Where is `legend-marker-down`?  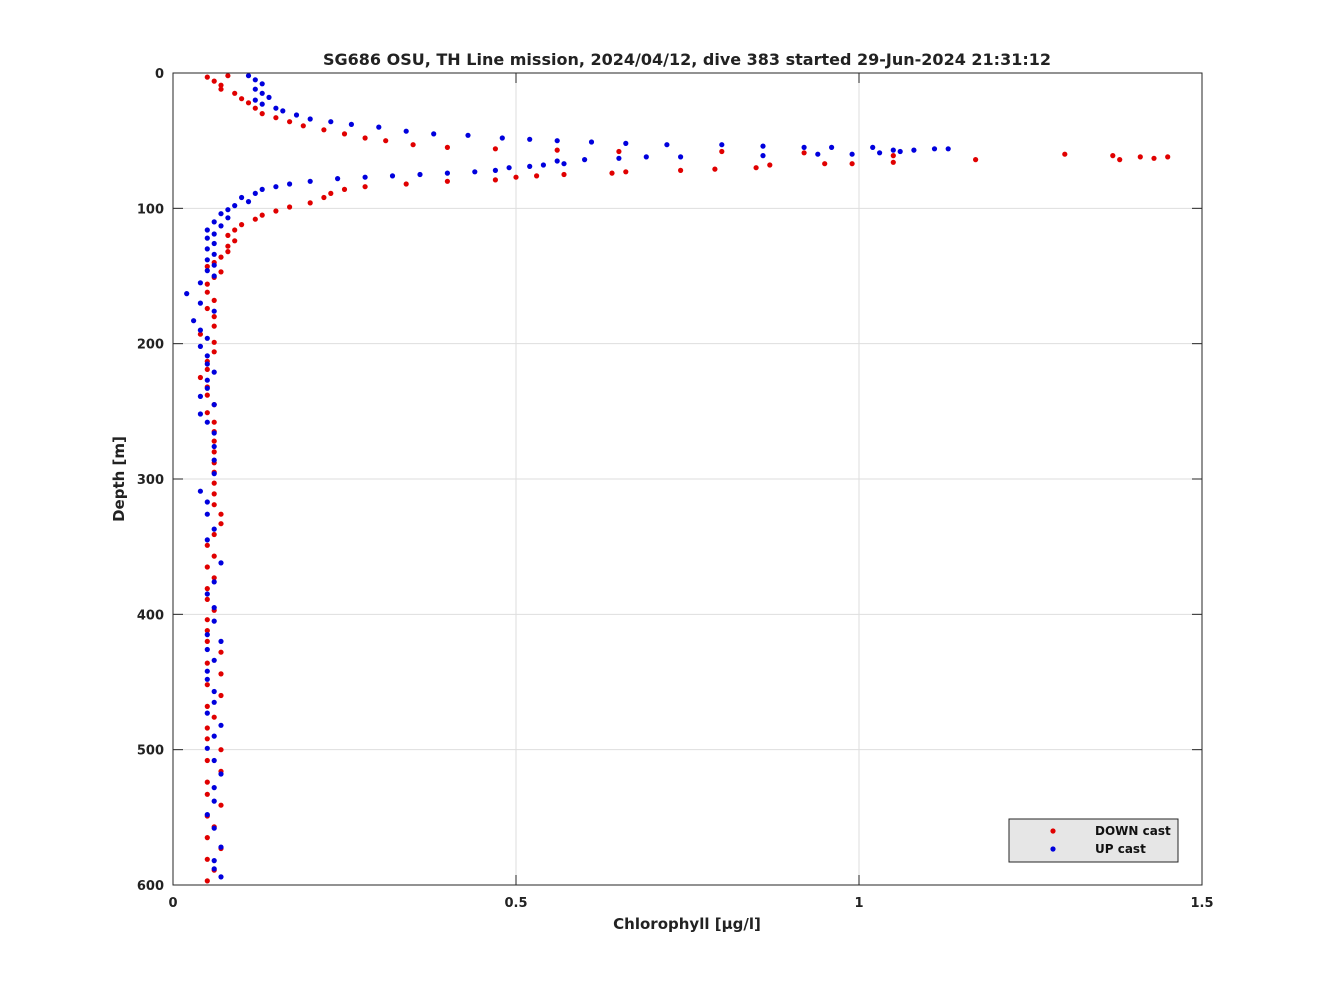 legend-marker-down is located at coordinates (1053, 831).